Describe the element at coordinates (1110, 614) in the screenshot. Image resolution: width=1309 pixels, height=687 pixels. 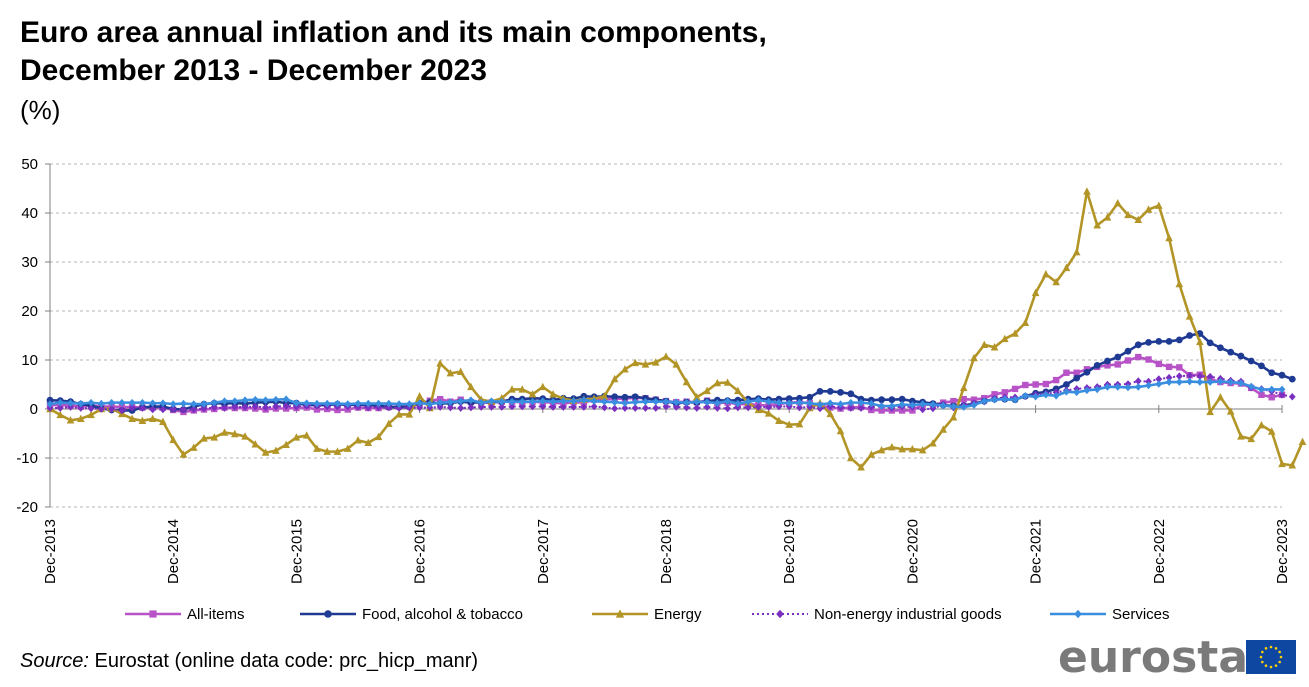
I see `legend-item: Services` at that location.